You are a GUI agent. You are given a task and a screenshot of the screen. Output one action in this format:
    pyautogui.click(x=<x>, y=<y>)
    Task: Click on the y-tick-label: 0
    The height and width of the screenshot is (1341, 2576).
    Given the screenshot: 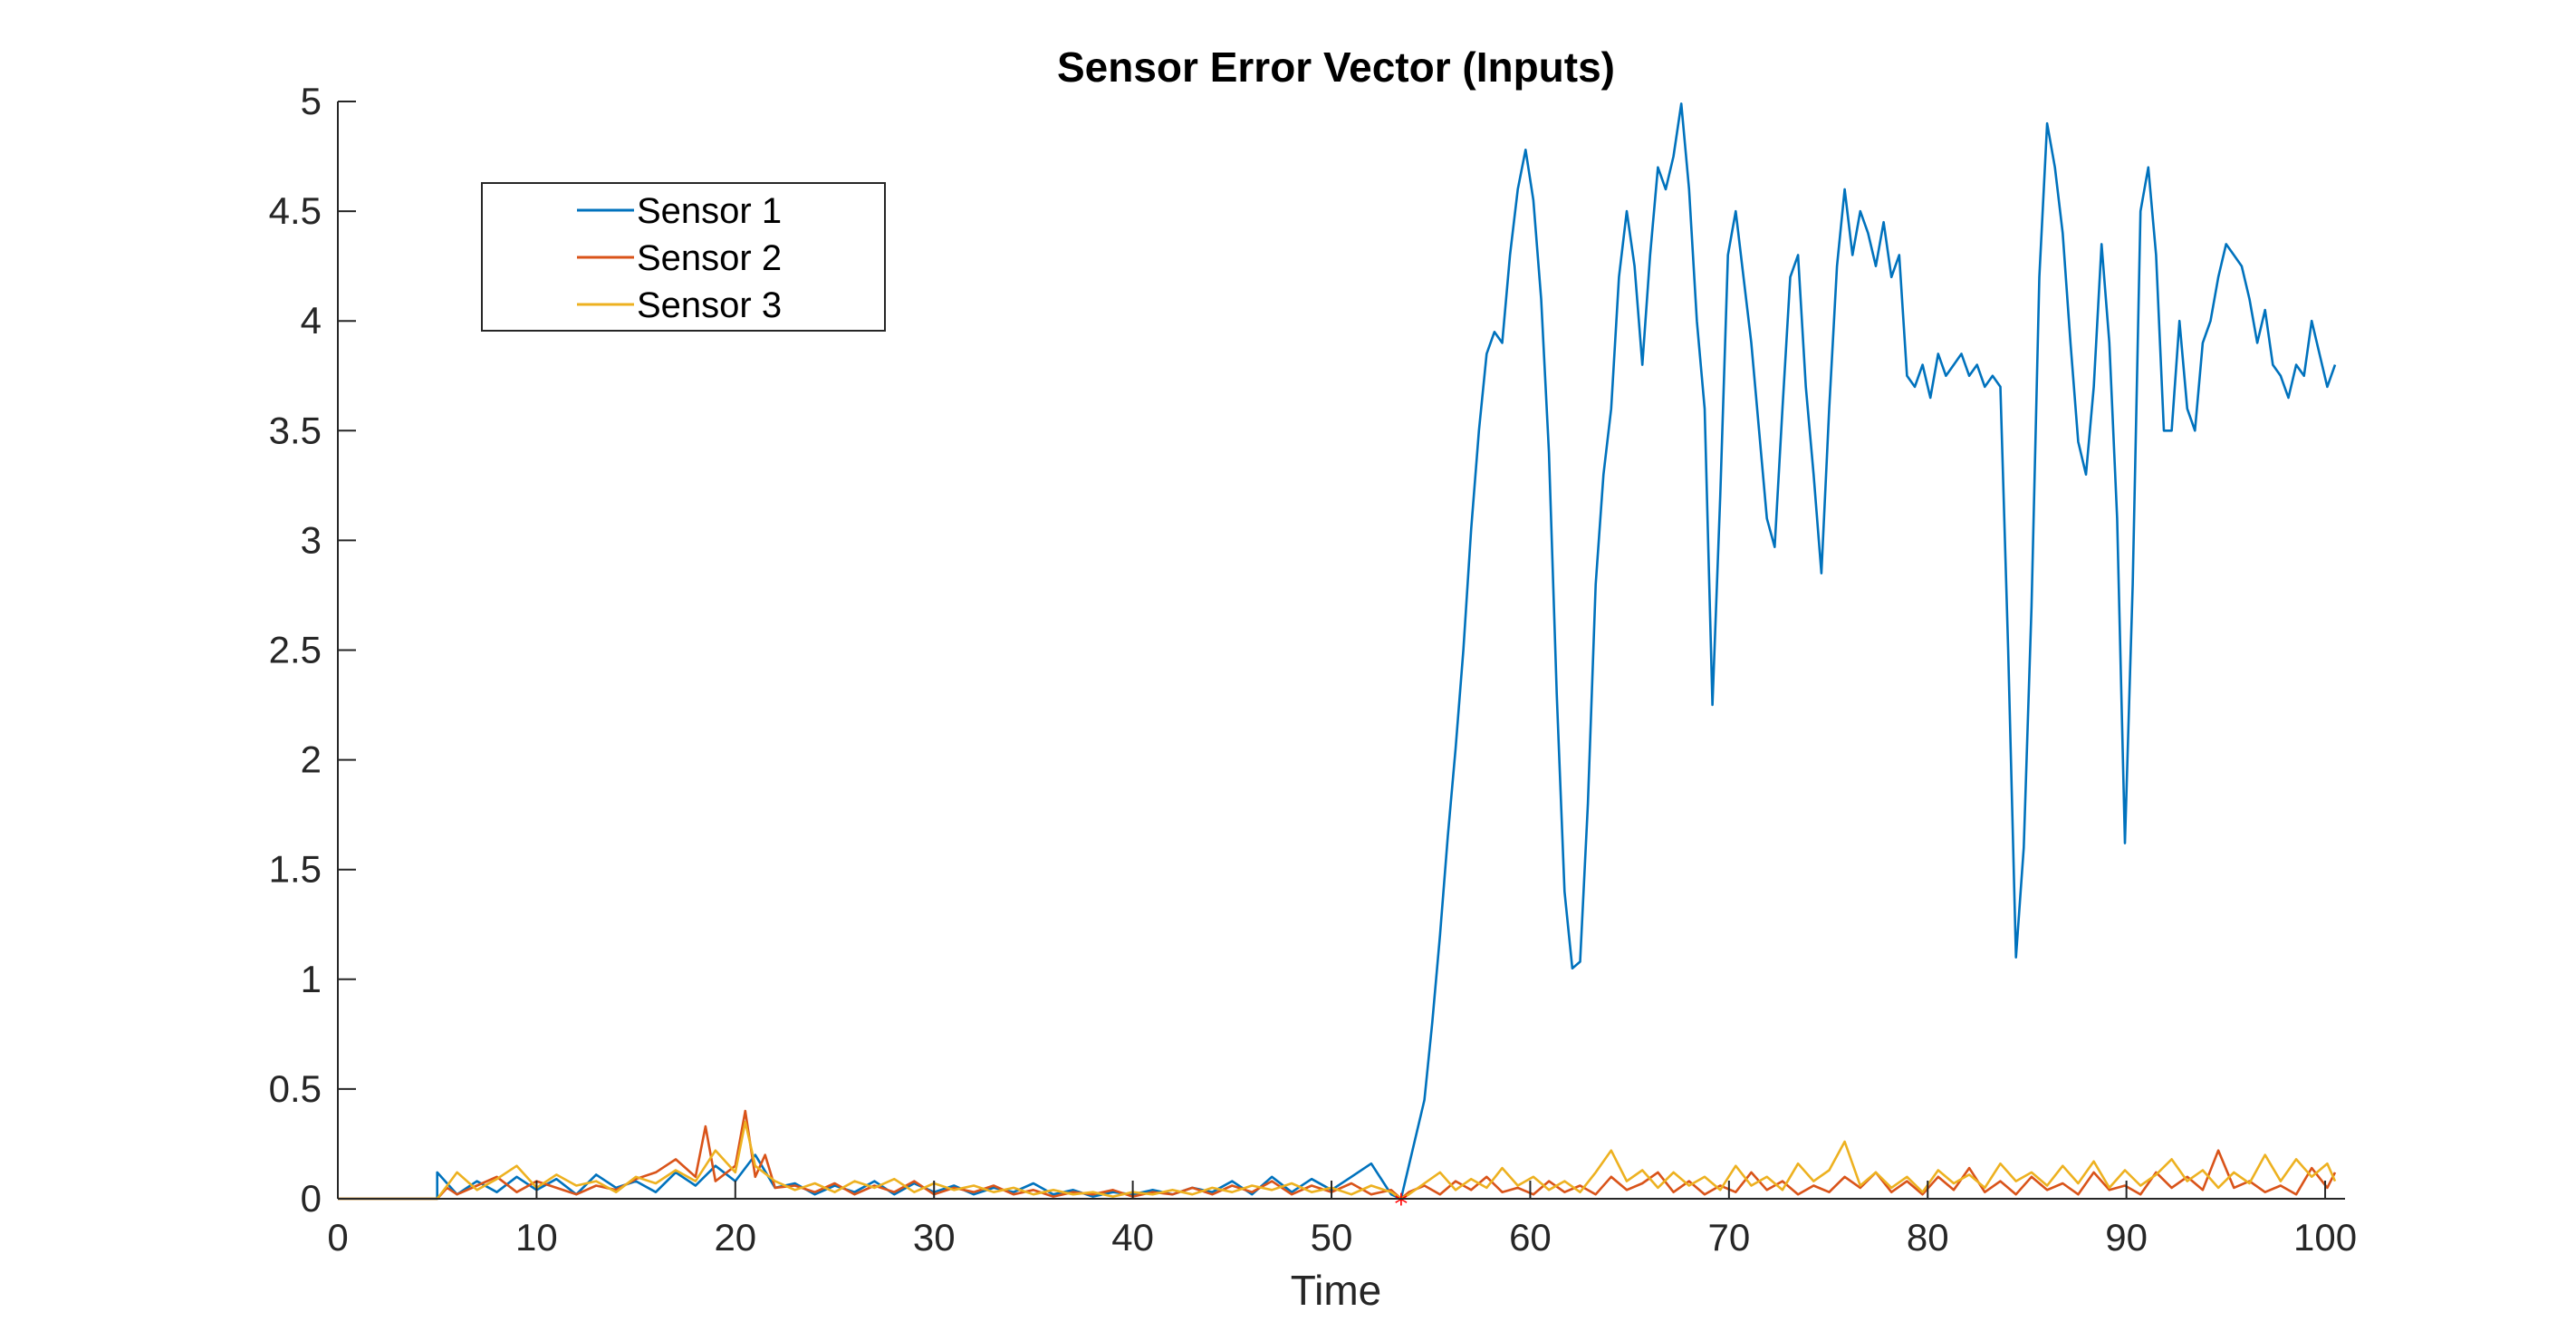 What is the action you would take?
    pyautogui.click(x=311, y=1198)
    